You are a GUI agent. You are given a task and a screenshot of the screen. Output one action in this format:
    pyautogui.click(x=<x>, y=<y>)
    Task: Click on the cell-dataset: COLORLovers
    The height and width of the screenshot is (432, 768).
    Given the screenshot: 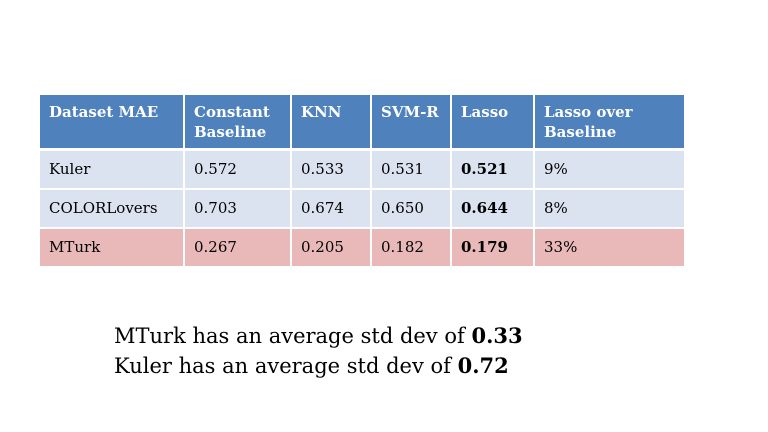 What is the action you would take?
    pyautogui.click(x=112, y=208)
    